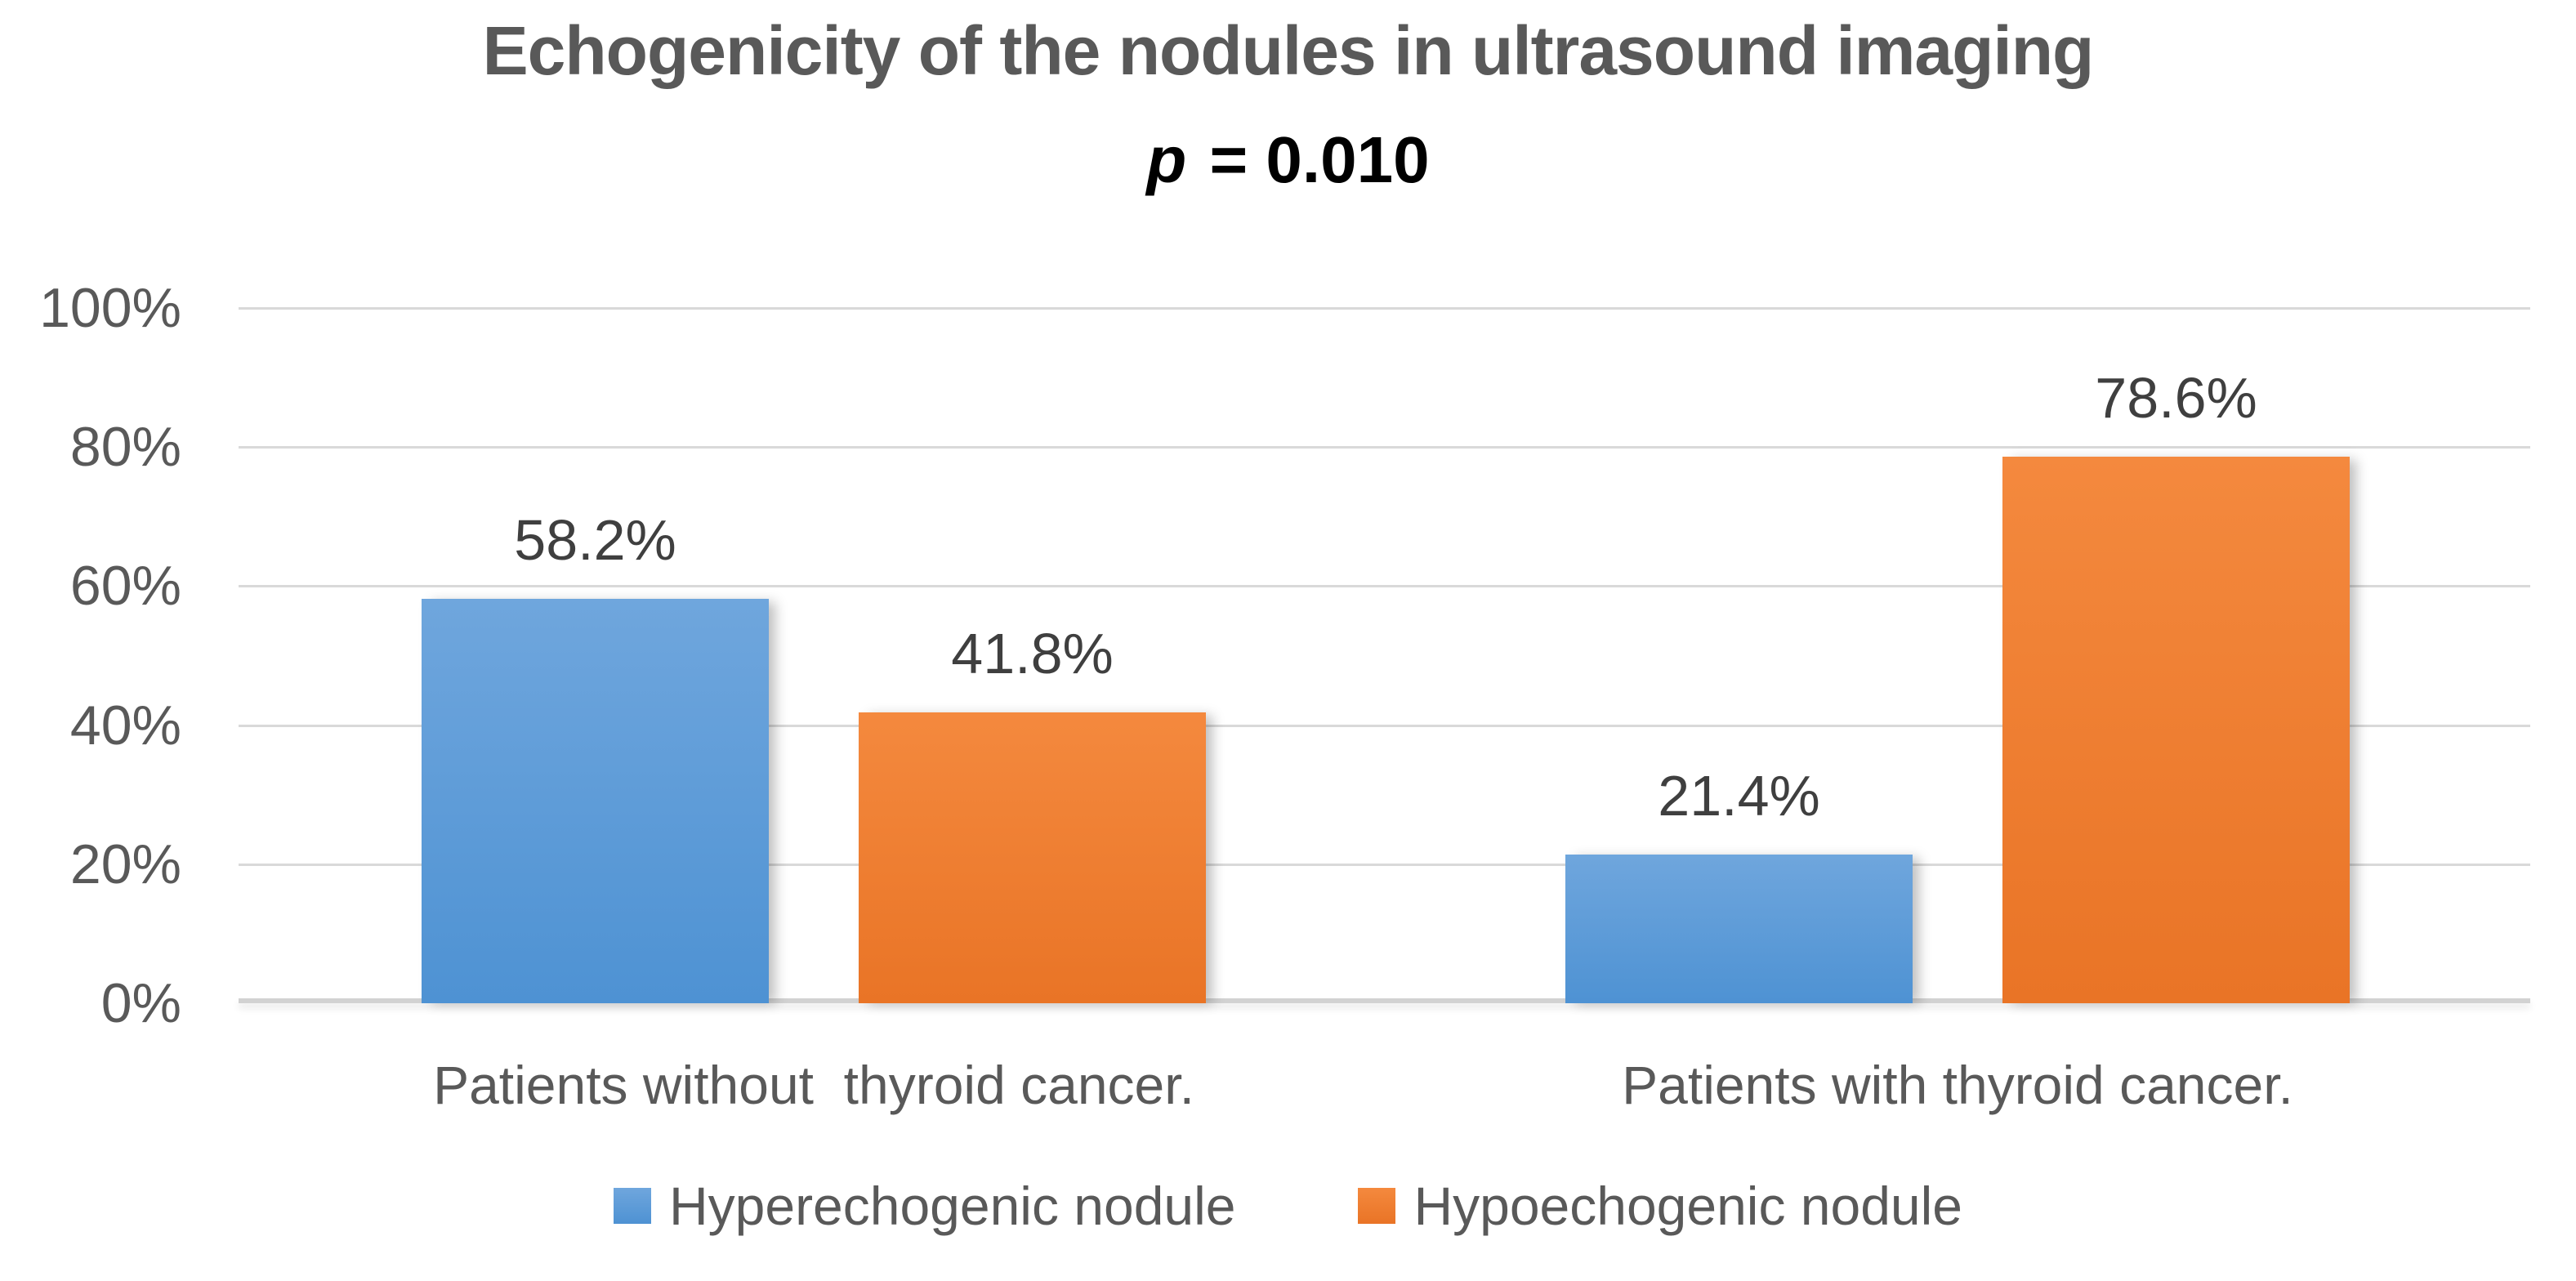 The width and height of the screenshot is (2576, 1281). I want to click on chart-subtitle: p = 0.010, so click(1288, 160).